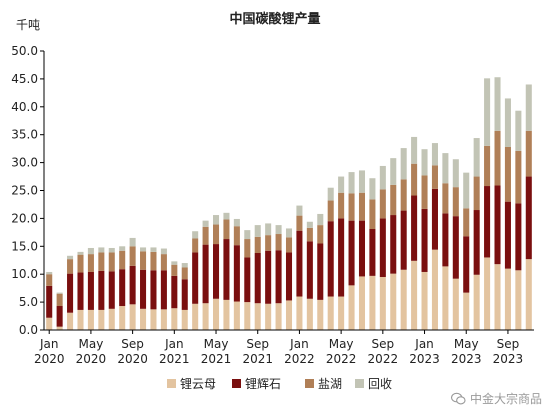  I want to click on chart-title: 中国碳酸锂产量, so click(274, 19).